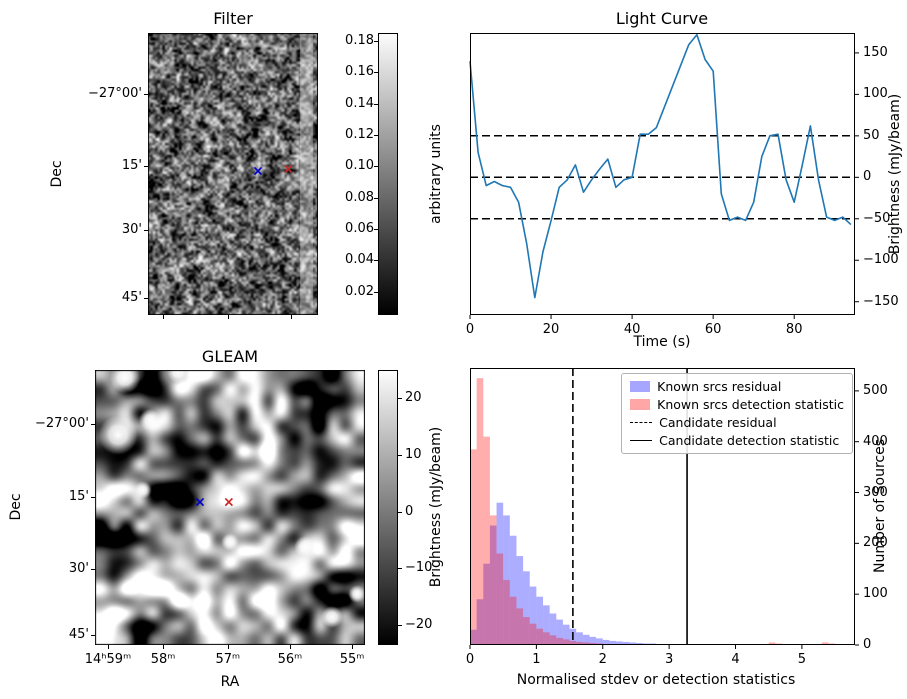  I want to click on histogram-x-tick: 5, so click(802, 659).